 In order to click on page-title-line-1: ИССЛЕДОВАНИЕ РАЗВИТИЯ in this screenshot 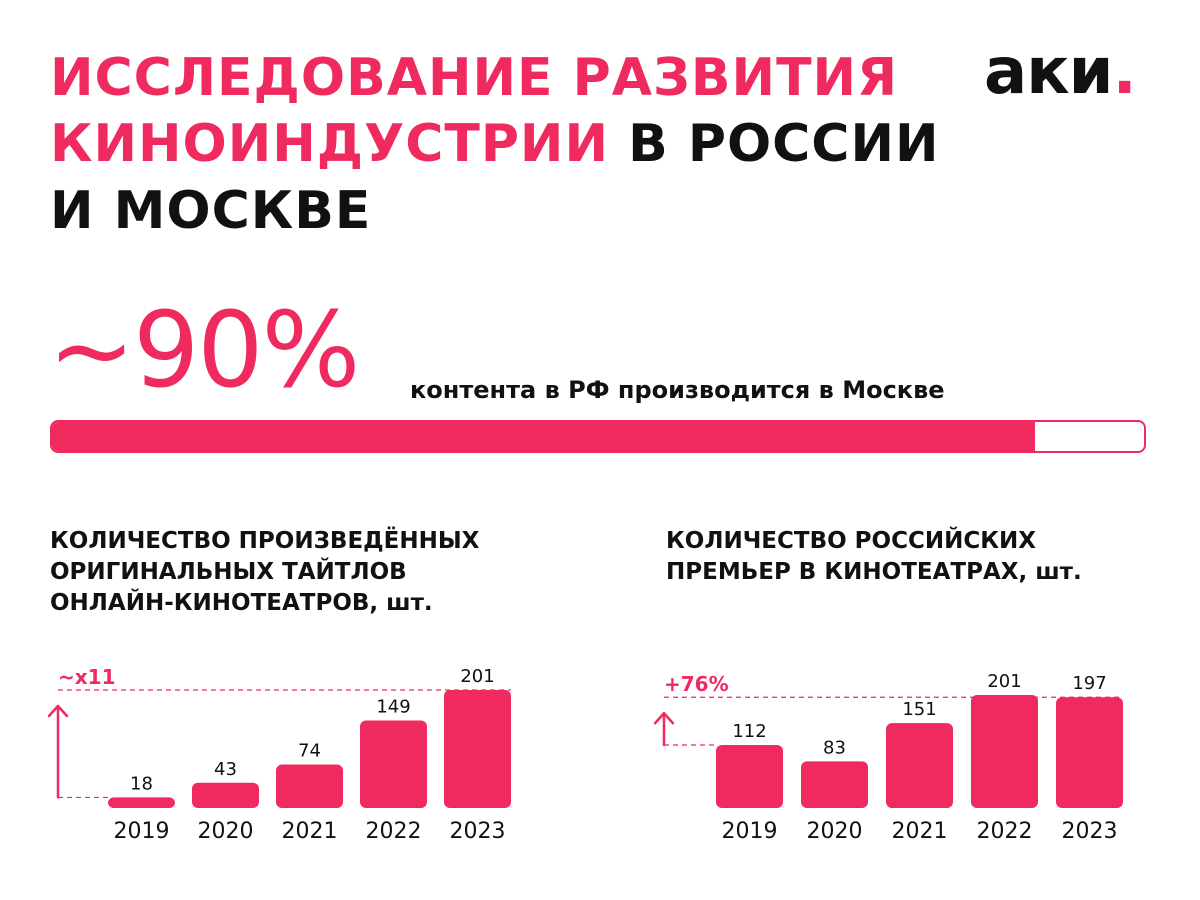, I will do `click(474, 78)`.